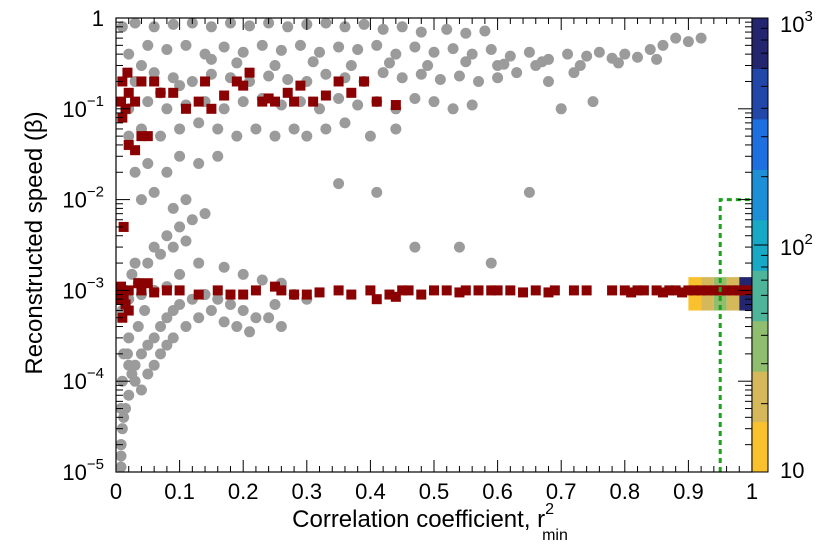 The width and height of the screenshot is (822, 548). Describe the element at coordinates (752, 491) in the screenshot. I see `x-tick-label: 1` at that location.